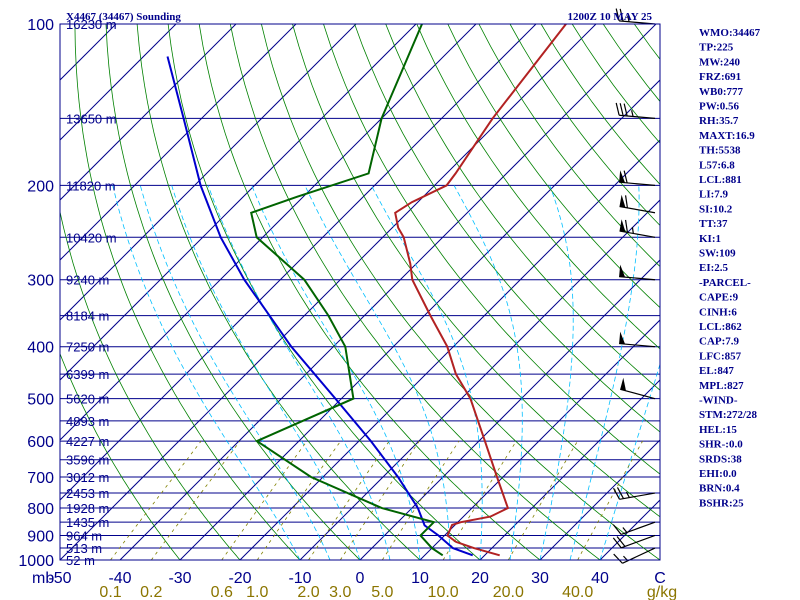 The image size is (800, 600). What do you see at coordinates (40, 400) in the screenshot?
I see `pressure-tick-label: 500` at bounding box center [40, 400].